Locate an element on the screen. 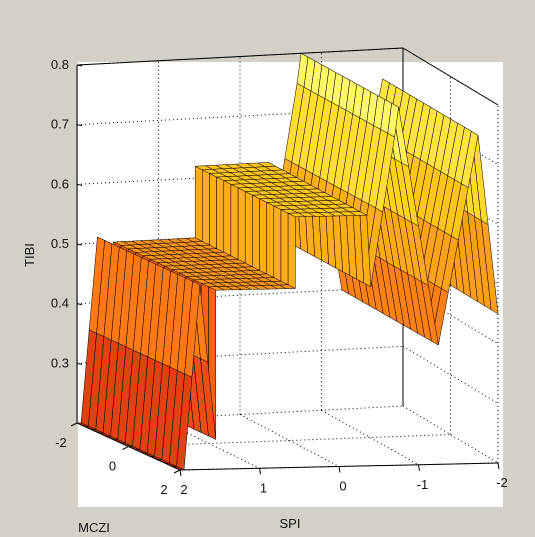 The height and width of the screenshot is (537, 535). grid-line-z-back is located at coordinates (240, 354).